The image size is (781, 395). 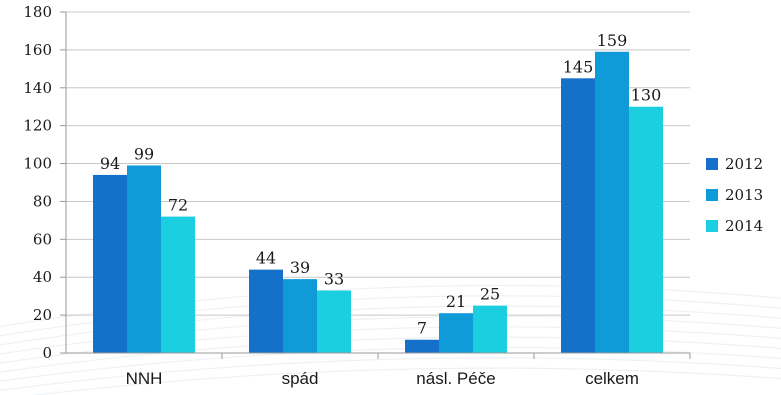 I want to click on data-label: 99, so click(x=144, y=153).